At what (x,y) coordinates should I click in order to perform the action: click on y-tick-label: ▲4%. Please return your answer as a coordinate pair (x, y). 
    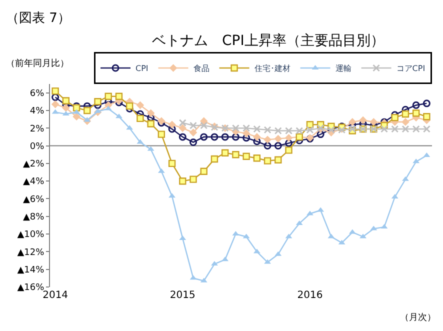
    Looking at the image, I should click on (33, 182).